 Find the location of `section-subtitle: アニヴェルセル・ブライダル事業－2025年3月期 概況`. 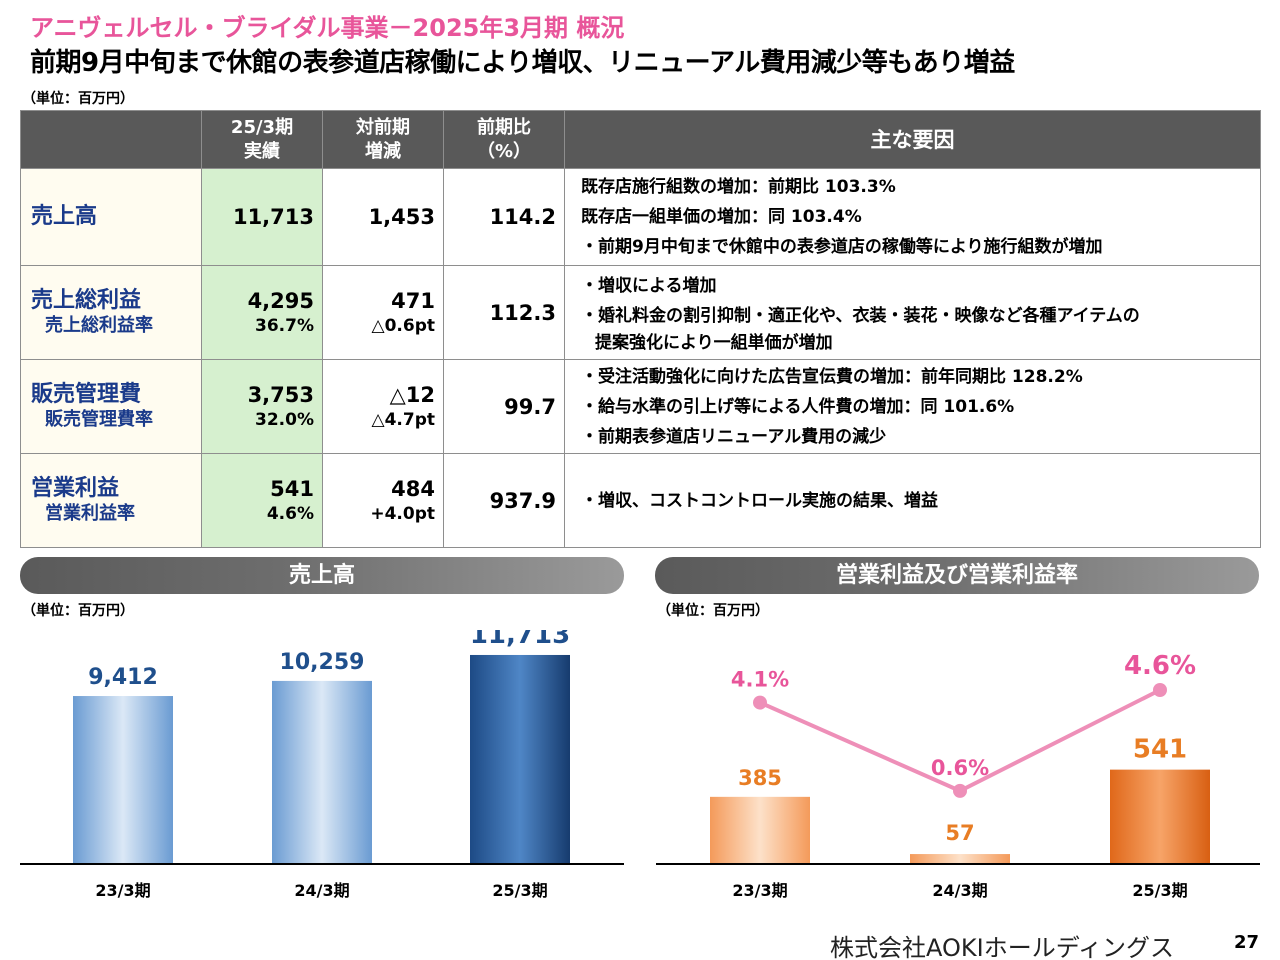

section-subtitle: アニヴェルセル・ブライダル事業－2025年3月期 概況 is located at coordinates (327, 28).